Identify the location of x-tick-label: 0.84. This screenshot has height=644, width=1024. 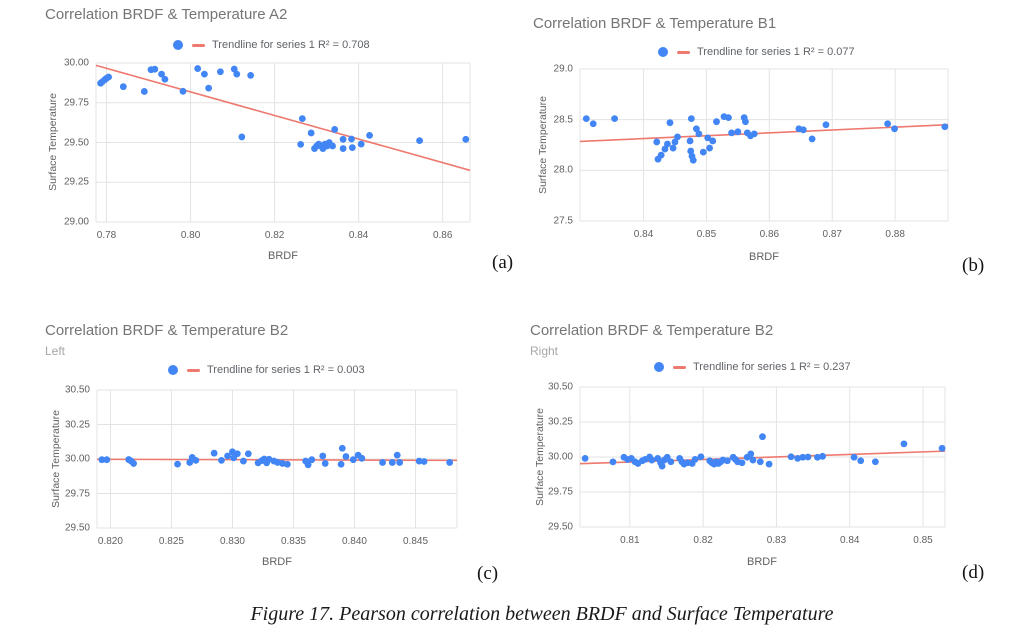
(849, 540).